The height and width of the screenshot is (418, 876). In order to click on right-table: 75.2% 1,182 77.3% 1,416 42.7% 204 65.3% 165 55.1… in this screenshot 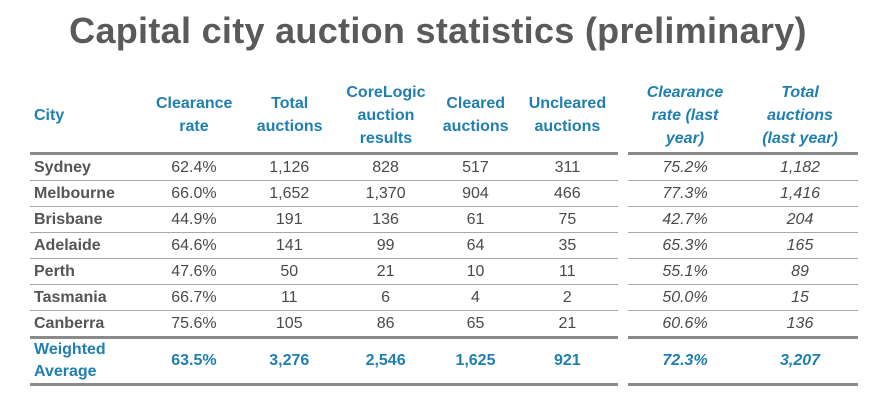, I will do `click(743, 269)`.